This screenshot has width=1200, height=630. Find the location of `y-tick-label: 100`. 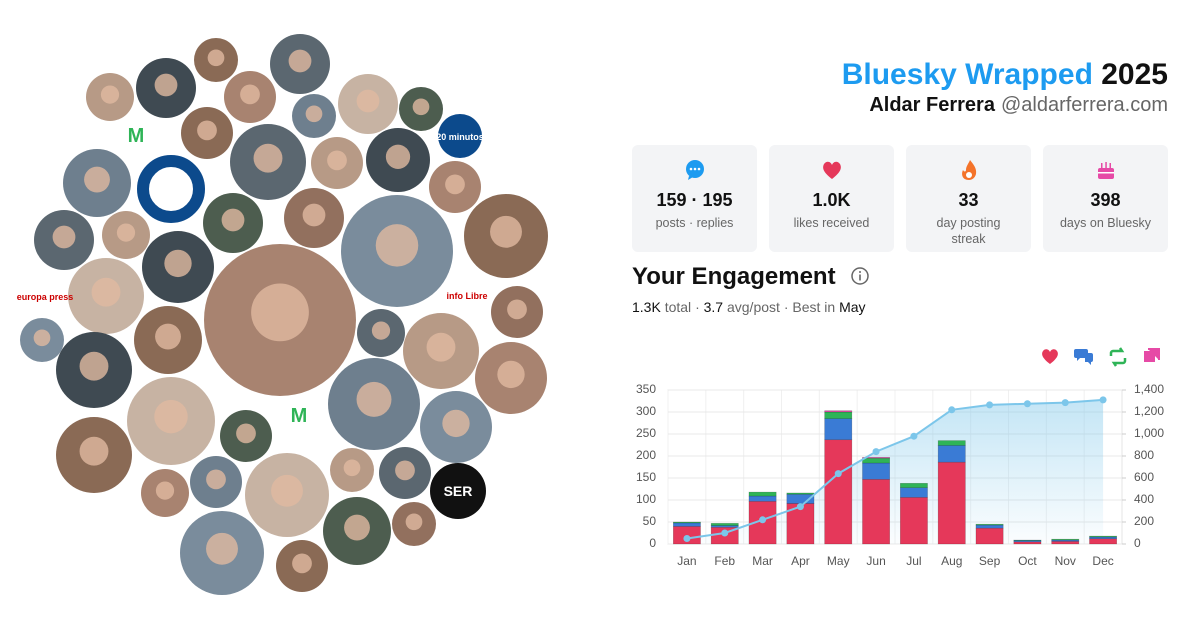

y-tick-label: 100 is located at coordinates (646, 499).